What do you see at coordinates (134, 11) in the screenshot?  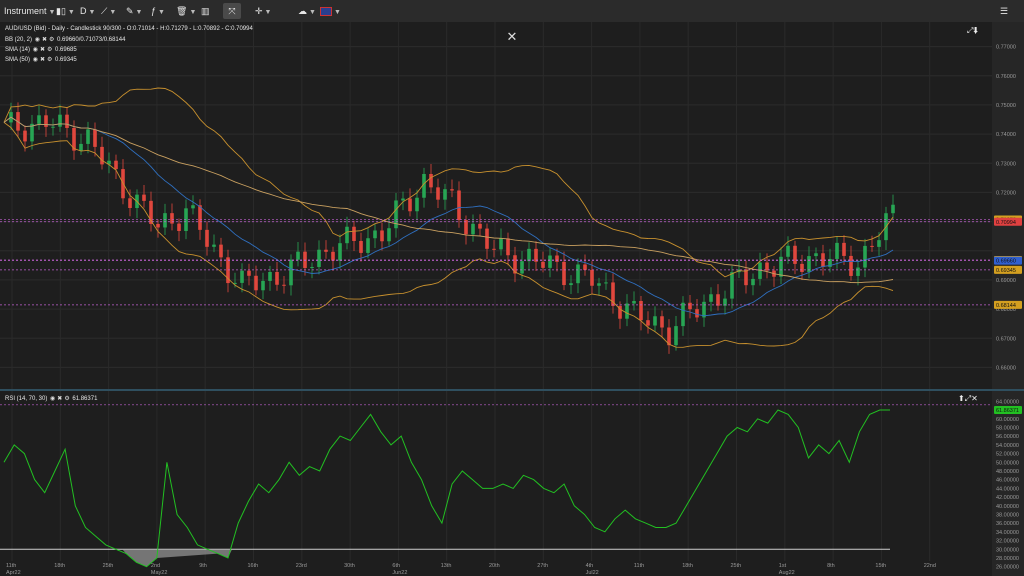 I see `pencil-tools-menu: ✎ ▼` at bounding box center [134, 11].